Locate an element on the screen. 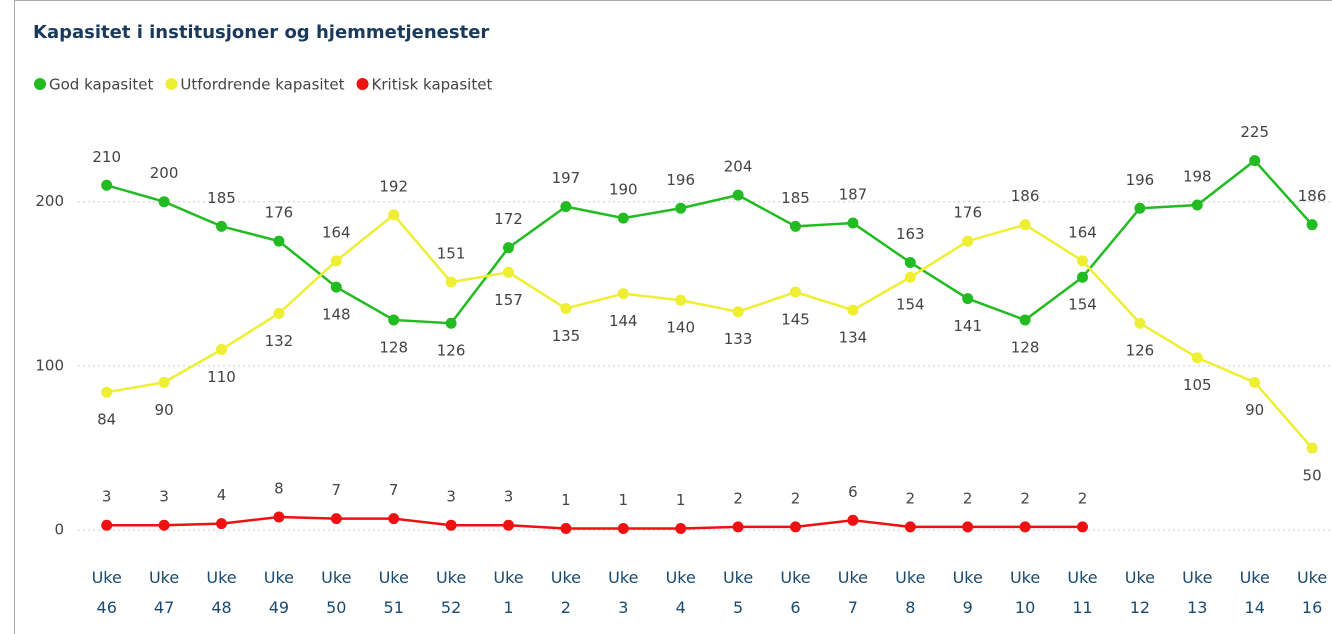 Image resolution: width=1332 pixels, height=634 pixels. data-label: 172 is located at coordinates (508, 219).